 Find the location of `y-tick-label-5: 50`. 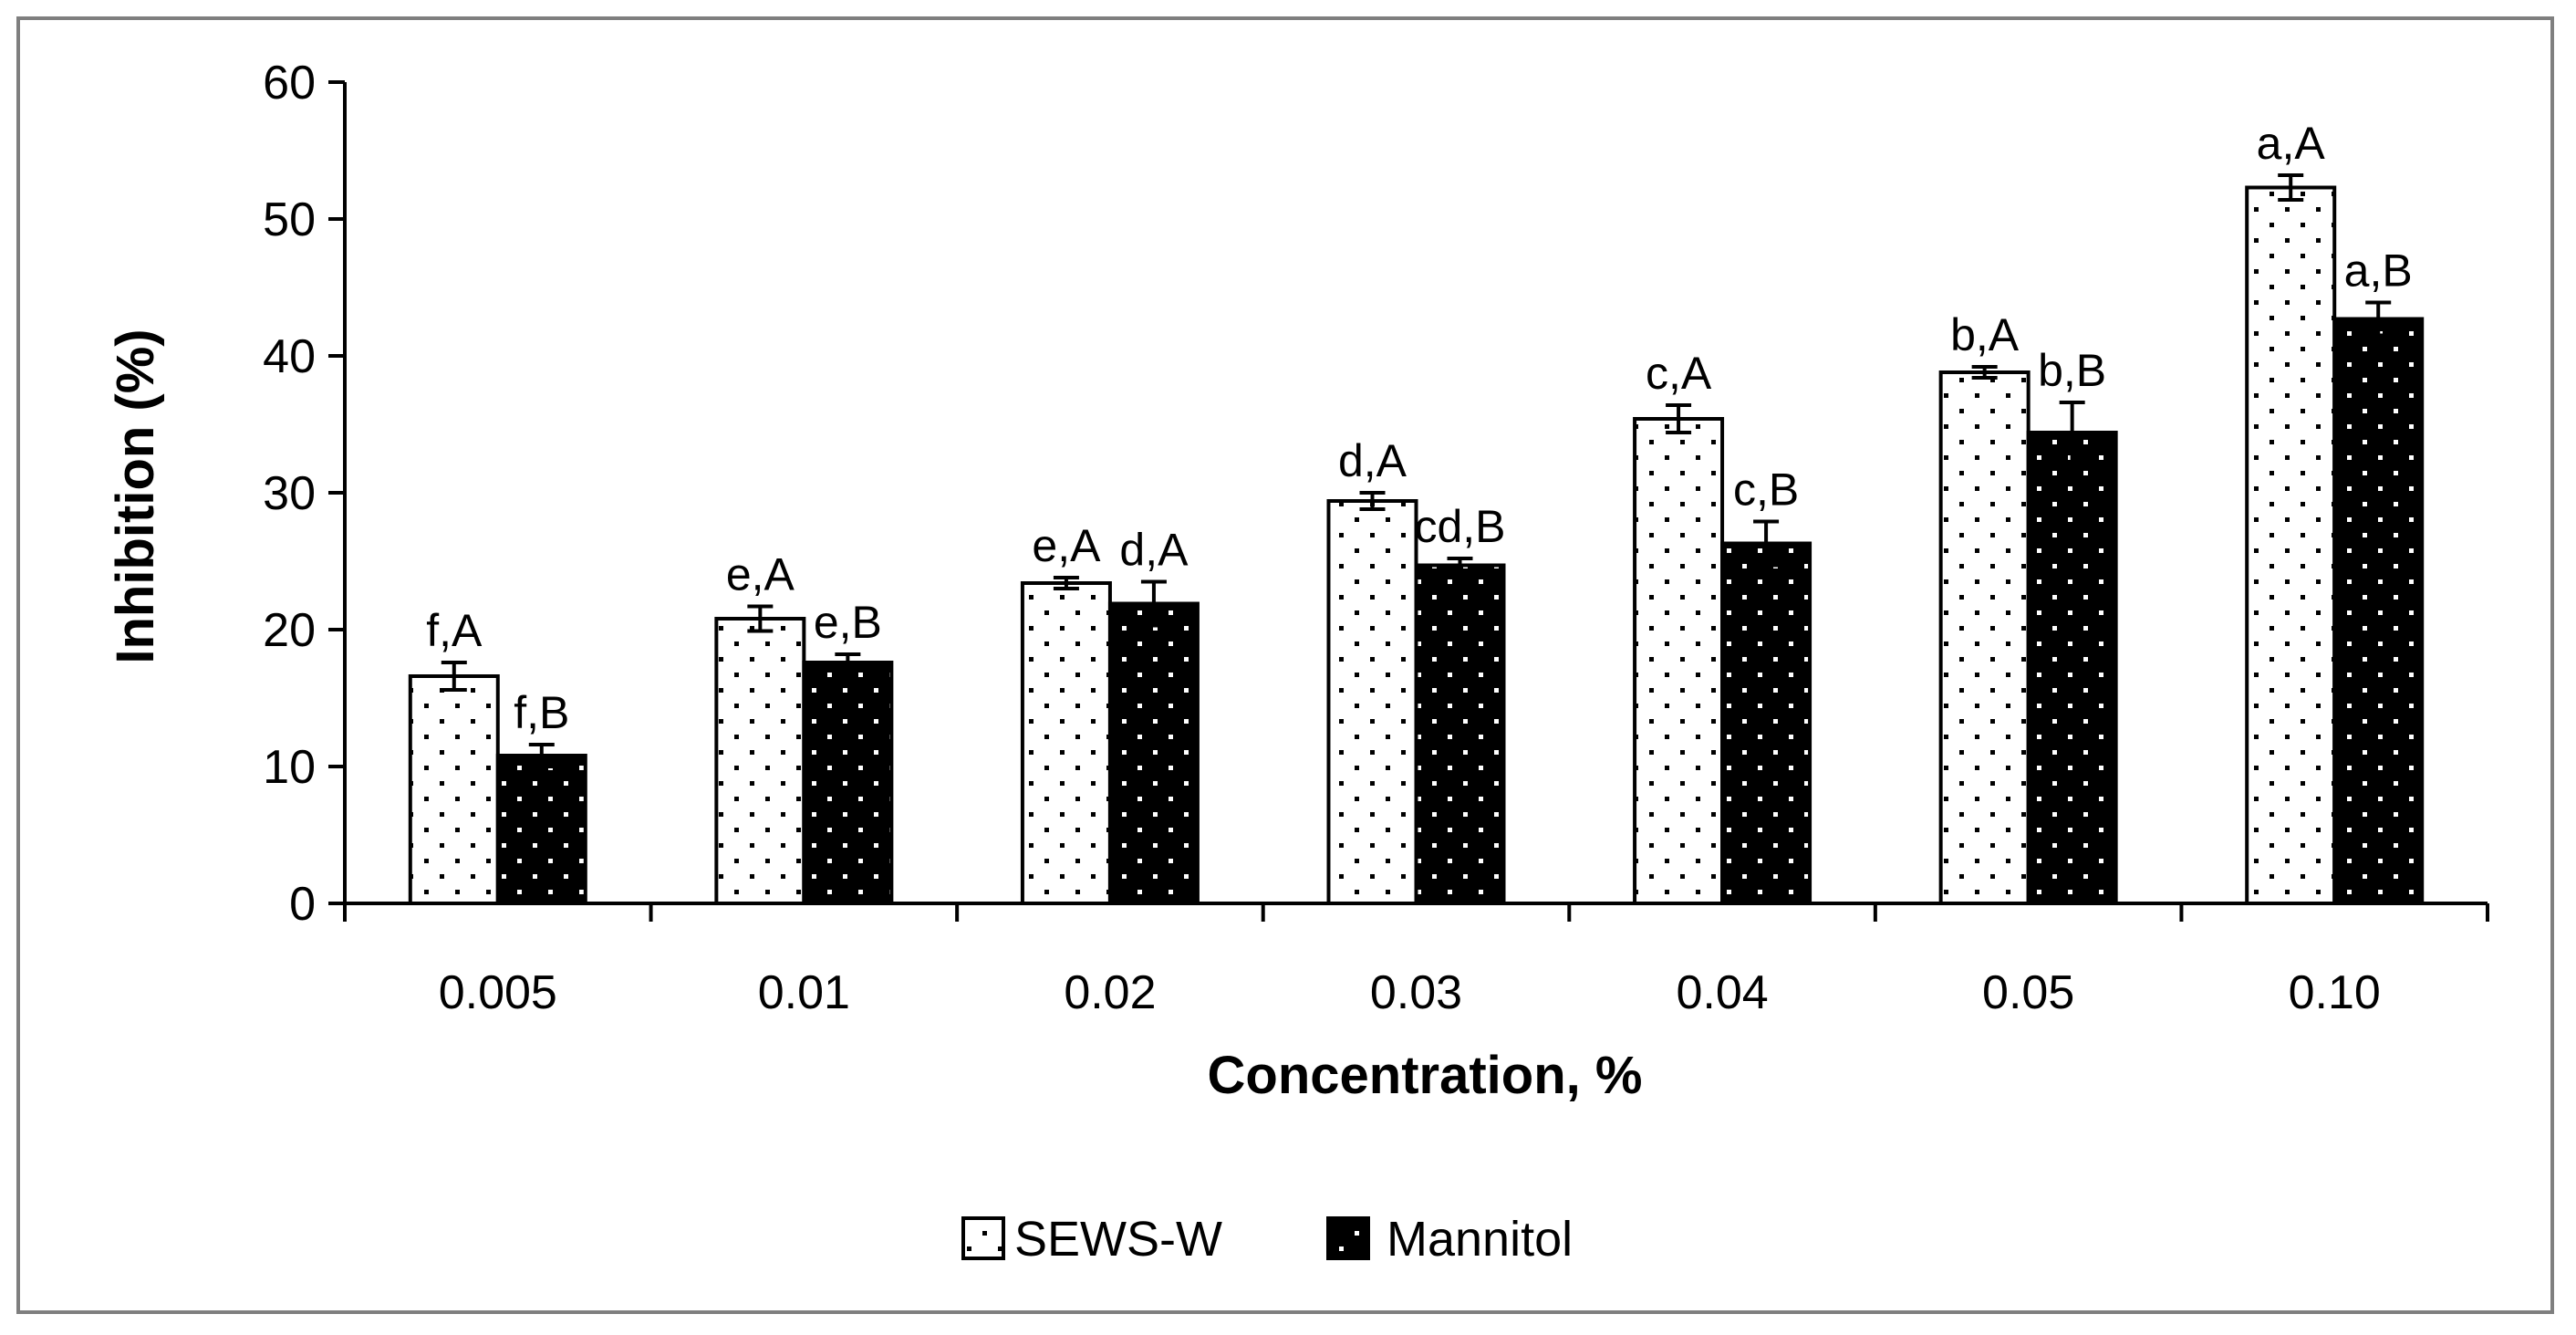

y-tick-label-5: 50 is located at coordinates (289, 220).